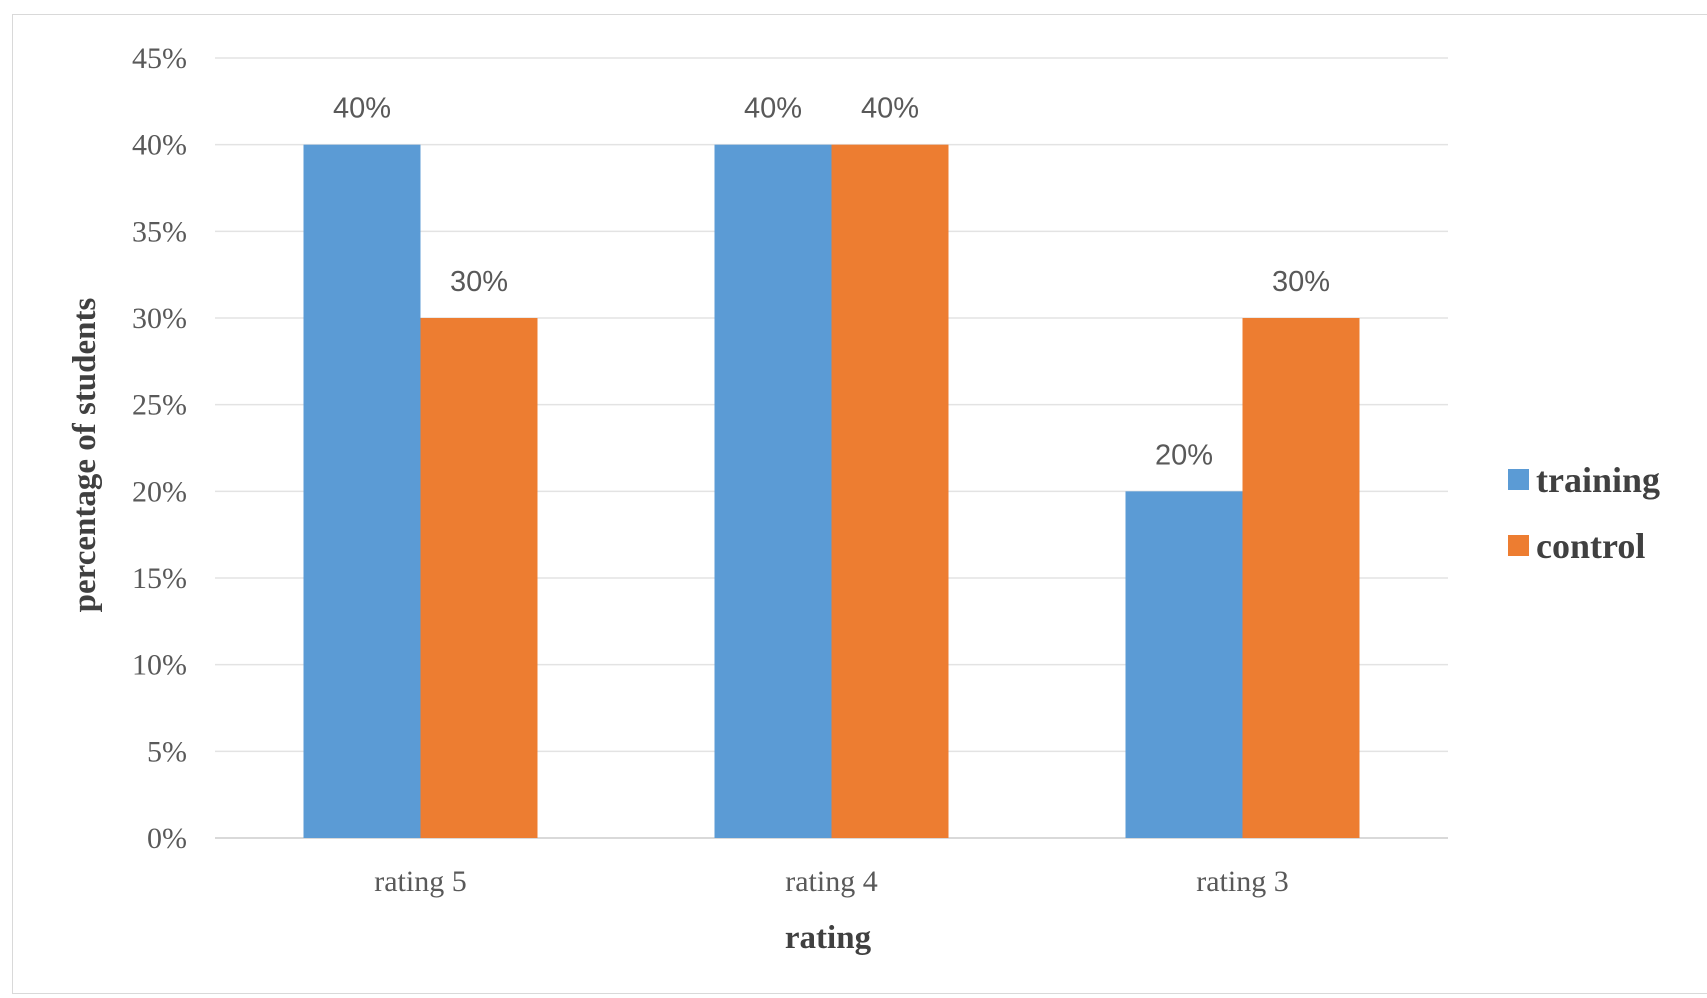 This screenshot has height=998, width=1707. What do you see at coordinates (1584, 513) in the screenshot?
I see `legend: training control` at bounding box center [1584, 513].